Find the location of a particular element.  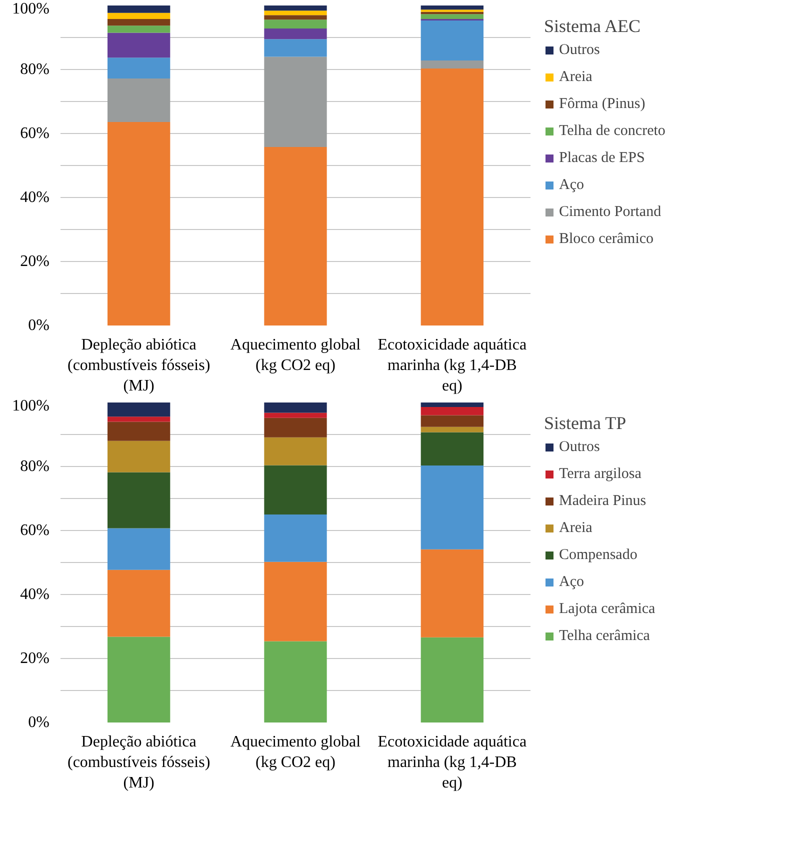

legend-label: Lajota cerâmica is located at coordinates (607, 609).